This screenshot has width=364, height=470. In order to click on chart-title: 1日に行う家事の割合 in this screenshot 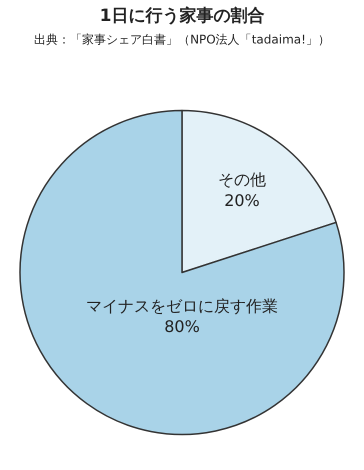, I will do `click(182, 16)`.